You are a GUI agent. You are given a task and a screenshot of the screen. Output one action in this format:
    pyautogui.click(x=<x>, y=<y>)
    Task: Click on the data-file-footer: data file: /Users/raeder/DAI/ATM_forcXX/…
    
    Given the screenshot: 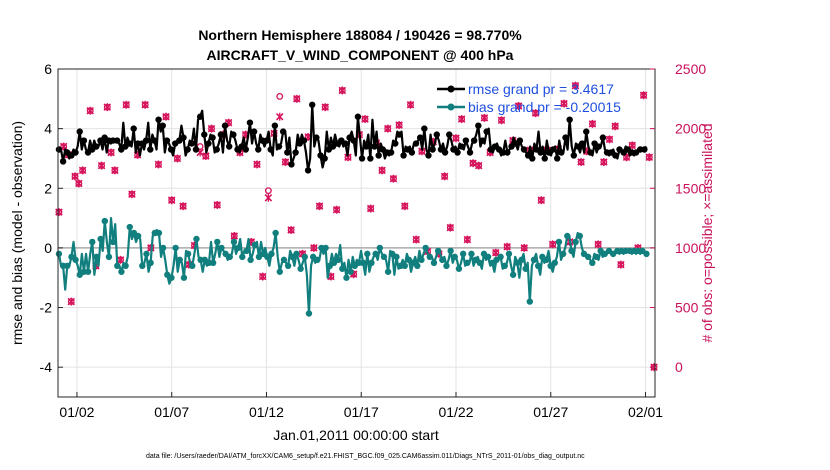 What is the action you would take?
    pyautogui.click(x=365, y=456)
    